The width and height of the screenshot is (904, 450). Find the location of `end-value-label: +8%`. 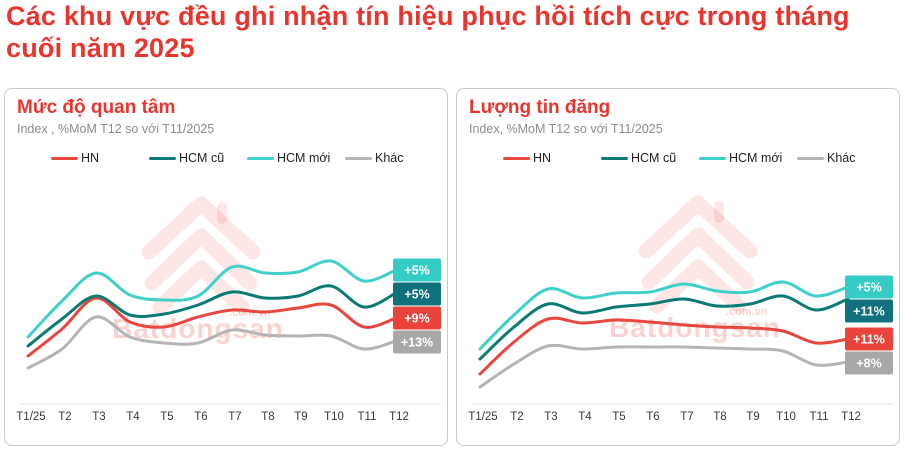

end-value-label: +8% is located at coordinates (868, 364).